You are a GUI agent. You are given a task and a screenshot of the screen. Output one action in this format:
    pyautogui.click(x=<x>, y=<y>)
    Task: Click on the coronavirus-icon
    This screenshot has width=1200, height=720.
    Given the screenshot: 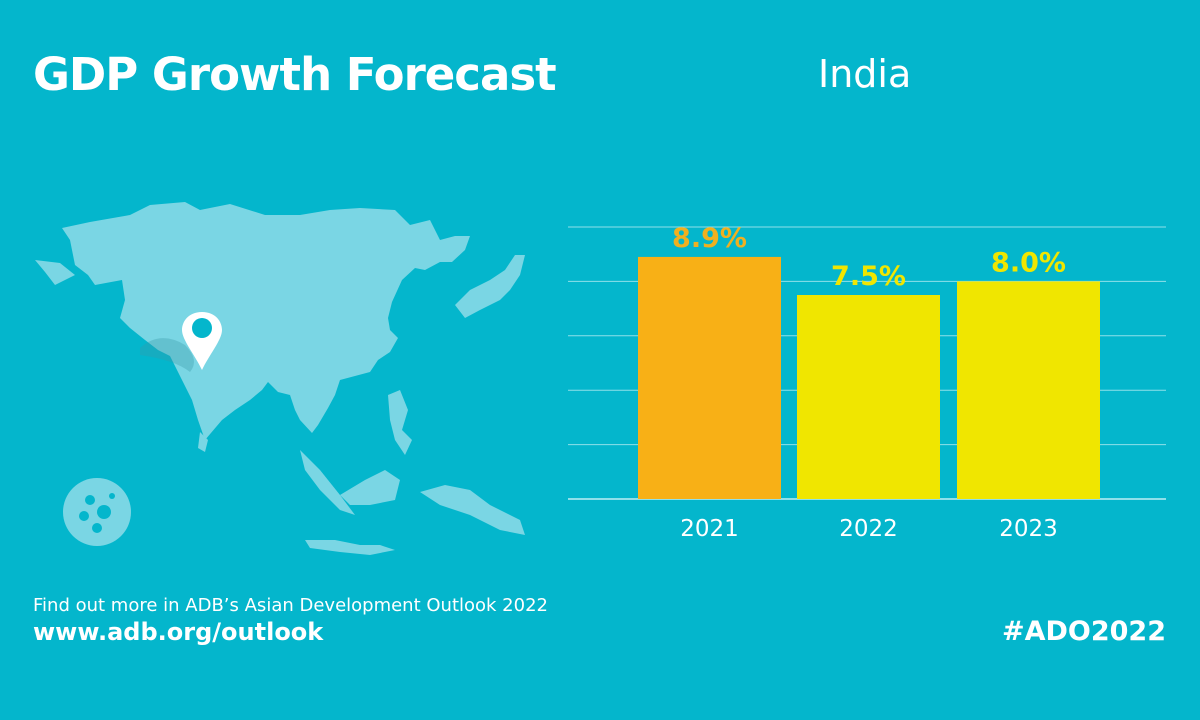 What is the action you would take?
    pyautogui.click(x=97, y=512)
    